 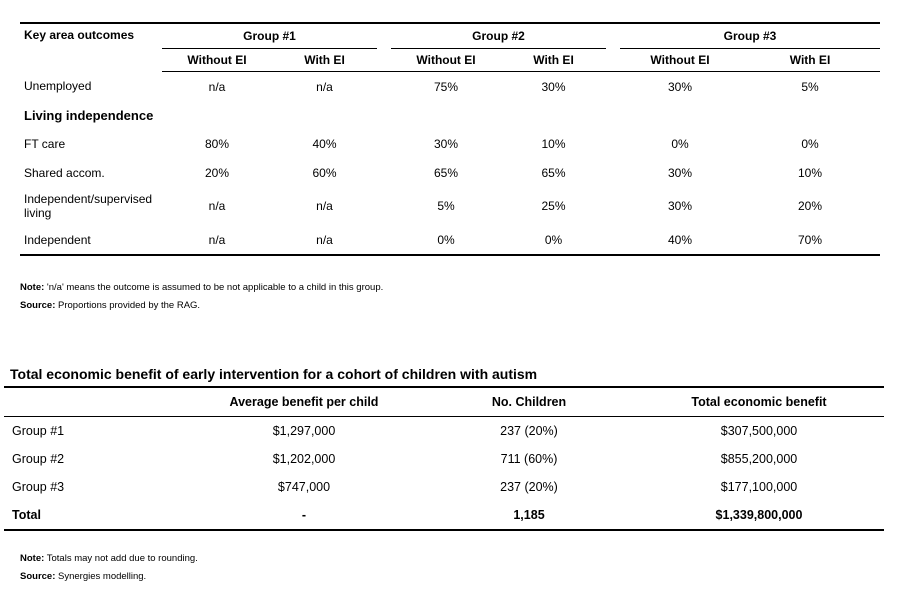 What do you see at coordinates (750, 36) in the screenshot?
I see `group-3-header: Group #3` at bounding box center [750, 36].